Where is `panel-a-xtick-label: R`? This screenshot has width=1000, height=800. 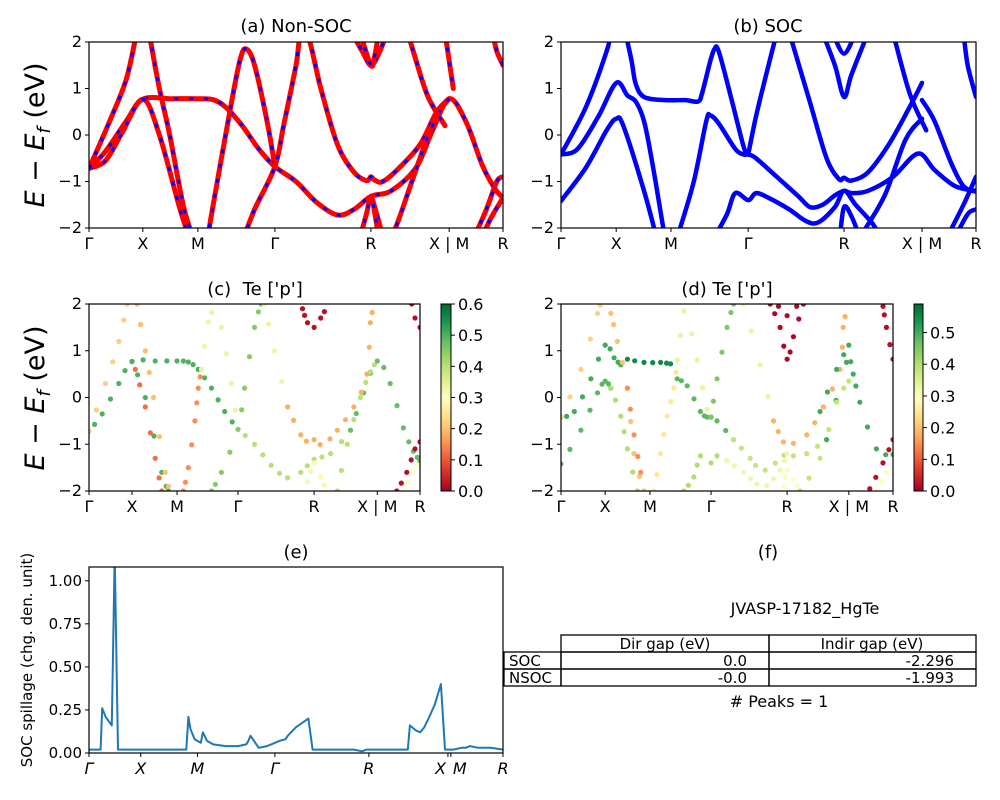 panel-a-xtick-label: R is located at coordinates (370, 243).